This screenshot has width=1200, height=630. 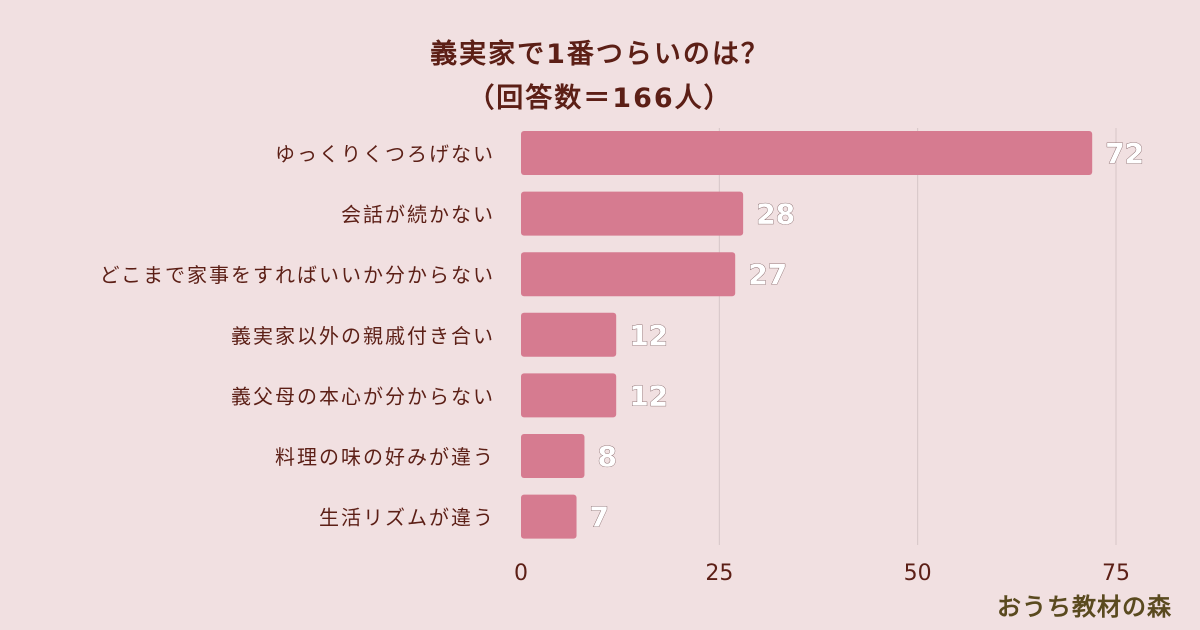 What do you see at coordinates (767, 274) in the screenshot?
I see `data-label: 27` at bounding box center [767, 274].